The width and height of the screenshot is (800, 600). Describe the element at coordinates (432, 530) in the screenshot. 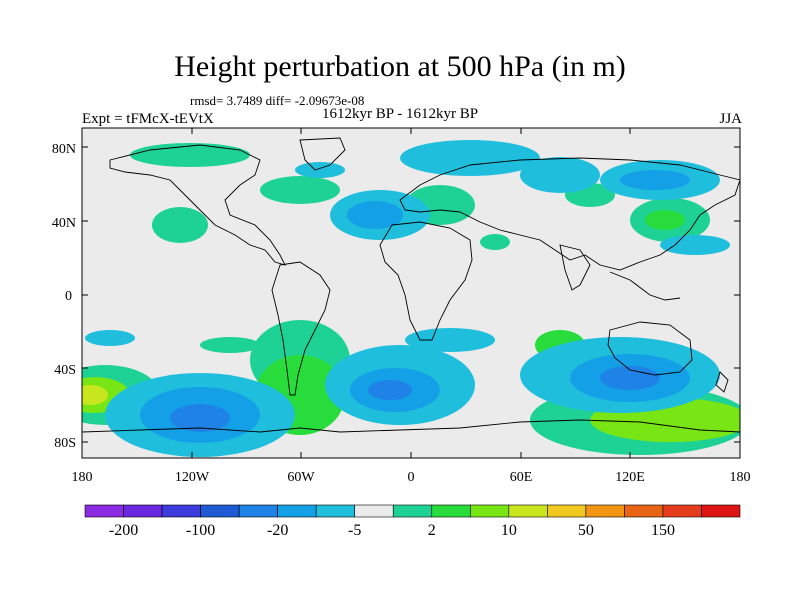

I see `colorbar-label: 2` at that location.